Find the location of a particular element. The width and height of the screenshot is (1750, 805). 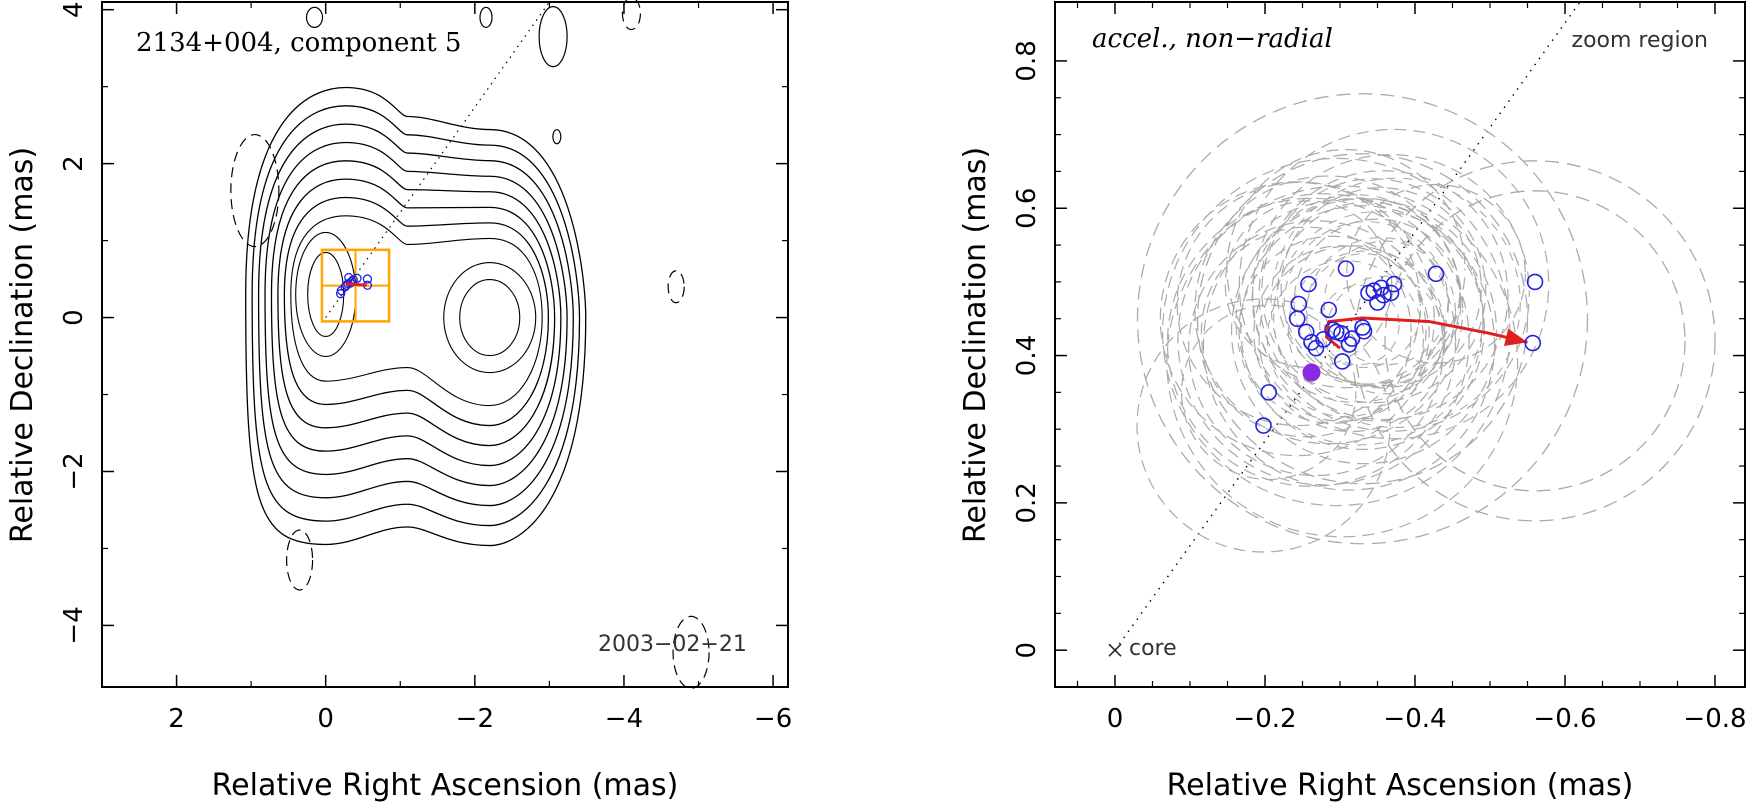

x-tick-label: −6 is located at coordinates (773, 719).